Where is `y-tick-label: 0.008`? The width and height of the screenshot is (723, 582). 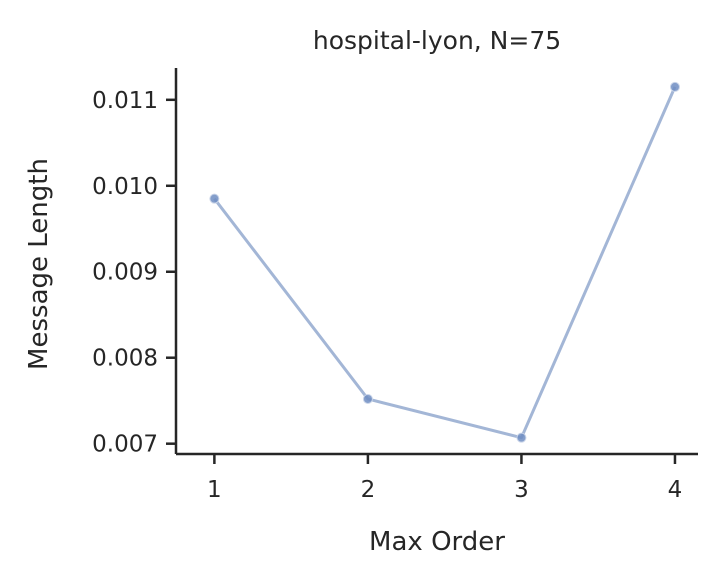 y-tick-label: 0.008 is located at coordinates (125, 359).